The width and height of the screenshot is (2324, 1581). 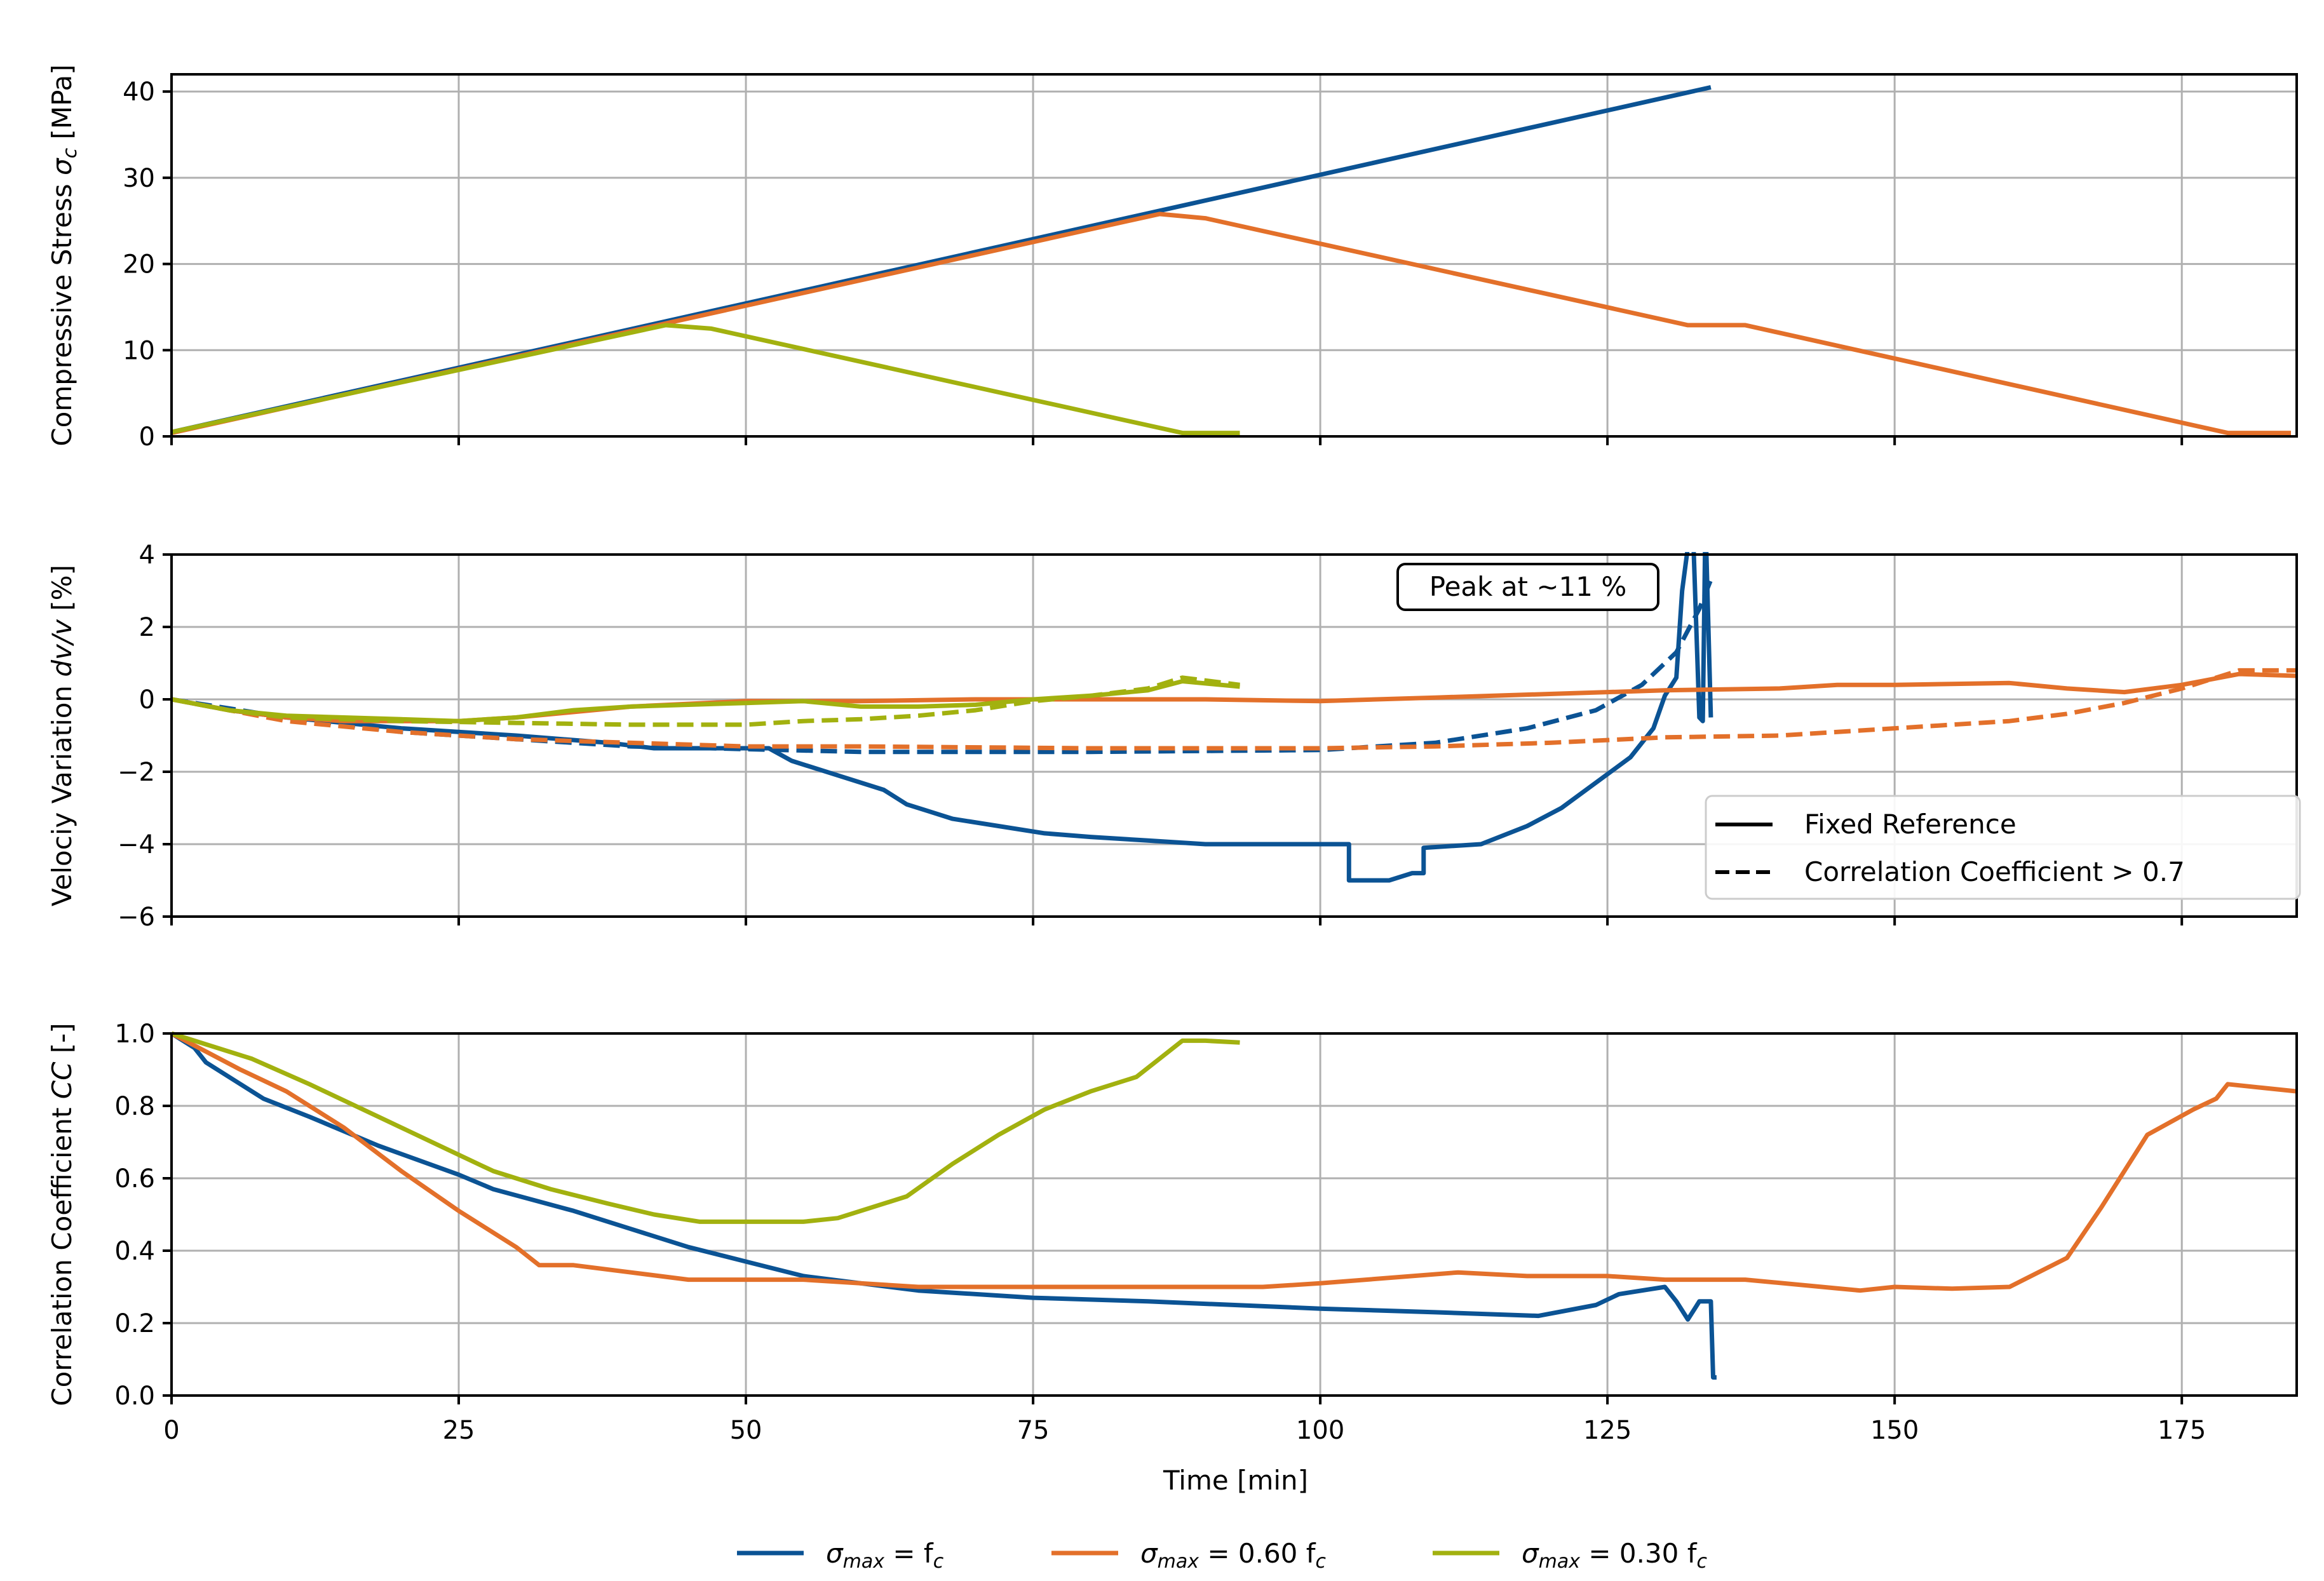 What do you see at coordinates (134, 1179) in the screenshot?
I see `y-tick-label: 0.6` at bounding box center [134, 1179].